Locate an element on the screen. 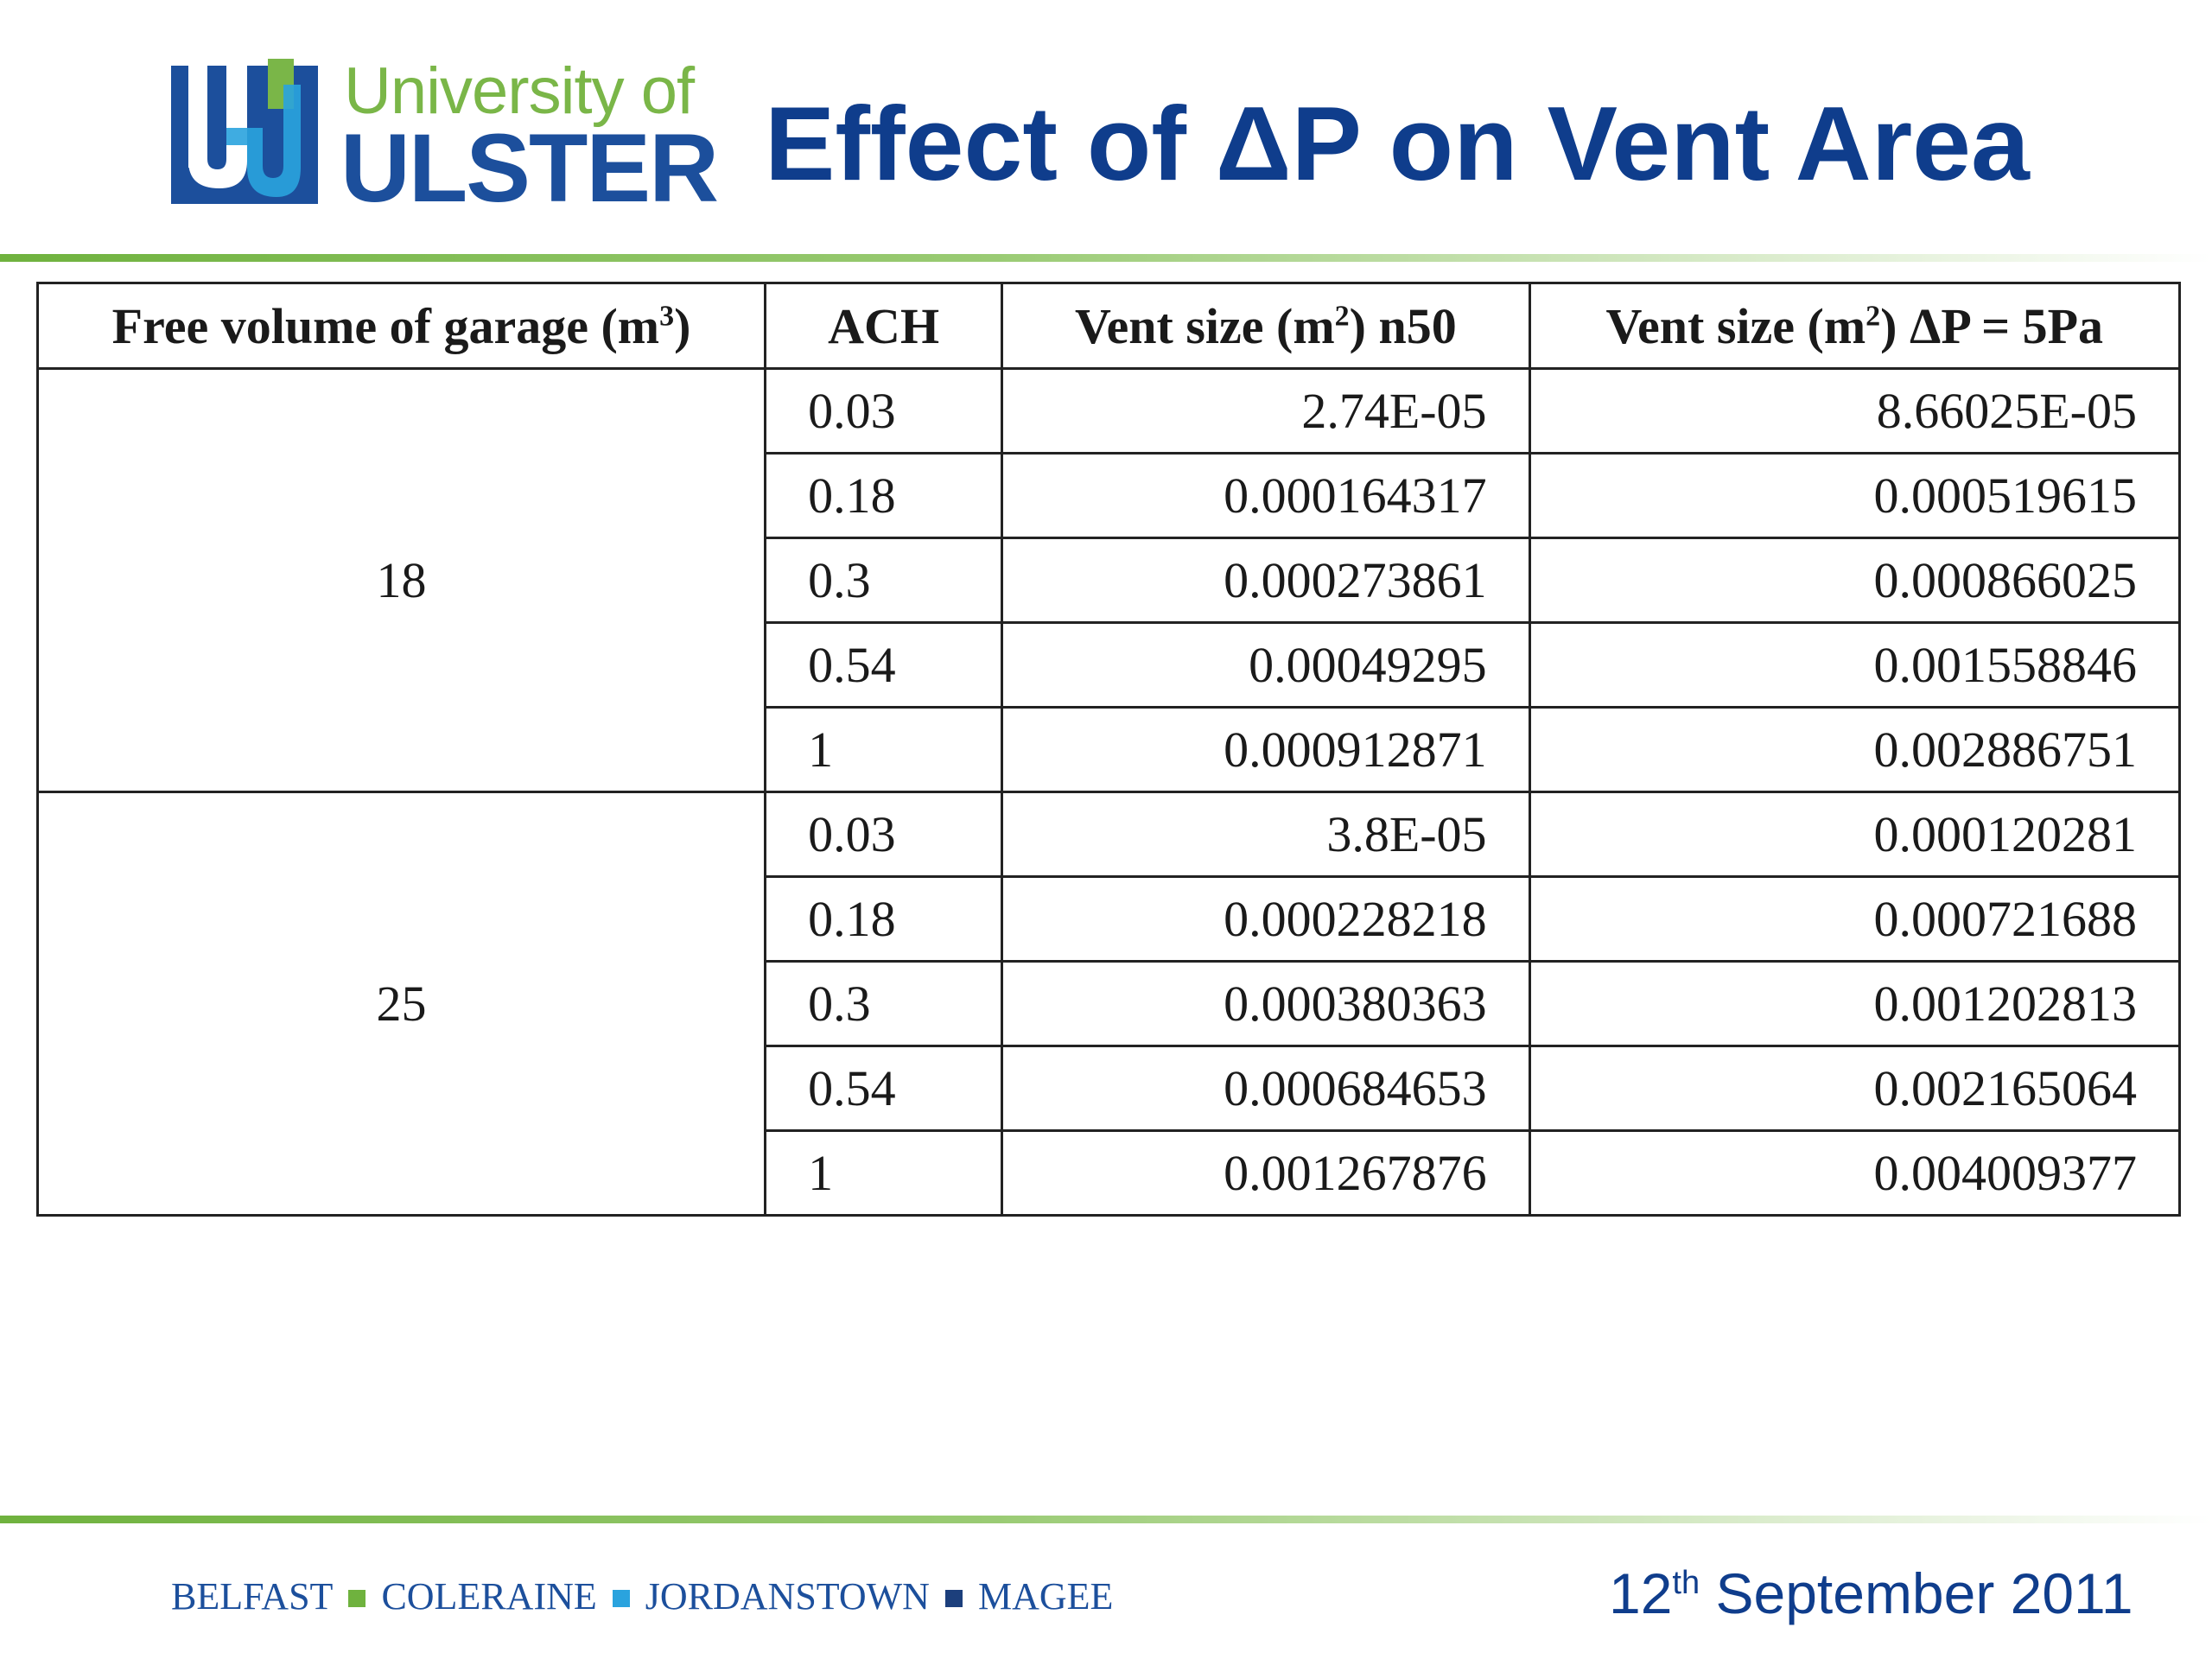 The width and height of the screenshot is (2212, 1659). campus-jordanstown: JORDANSTOWN is located at coordinates (787, 1596).